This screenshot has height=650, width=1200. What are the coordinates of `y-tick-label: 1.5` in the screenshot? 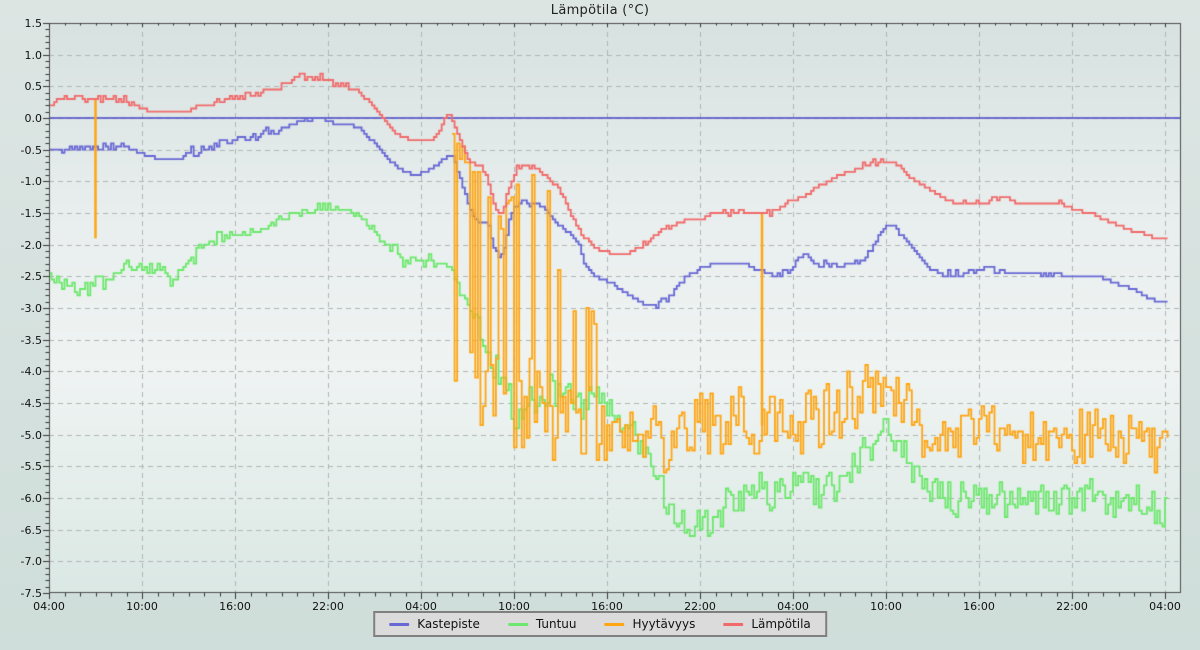 It's located at (33, 23).